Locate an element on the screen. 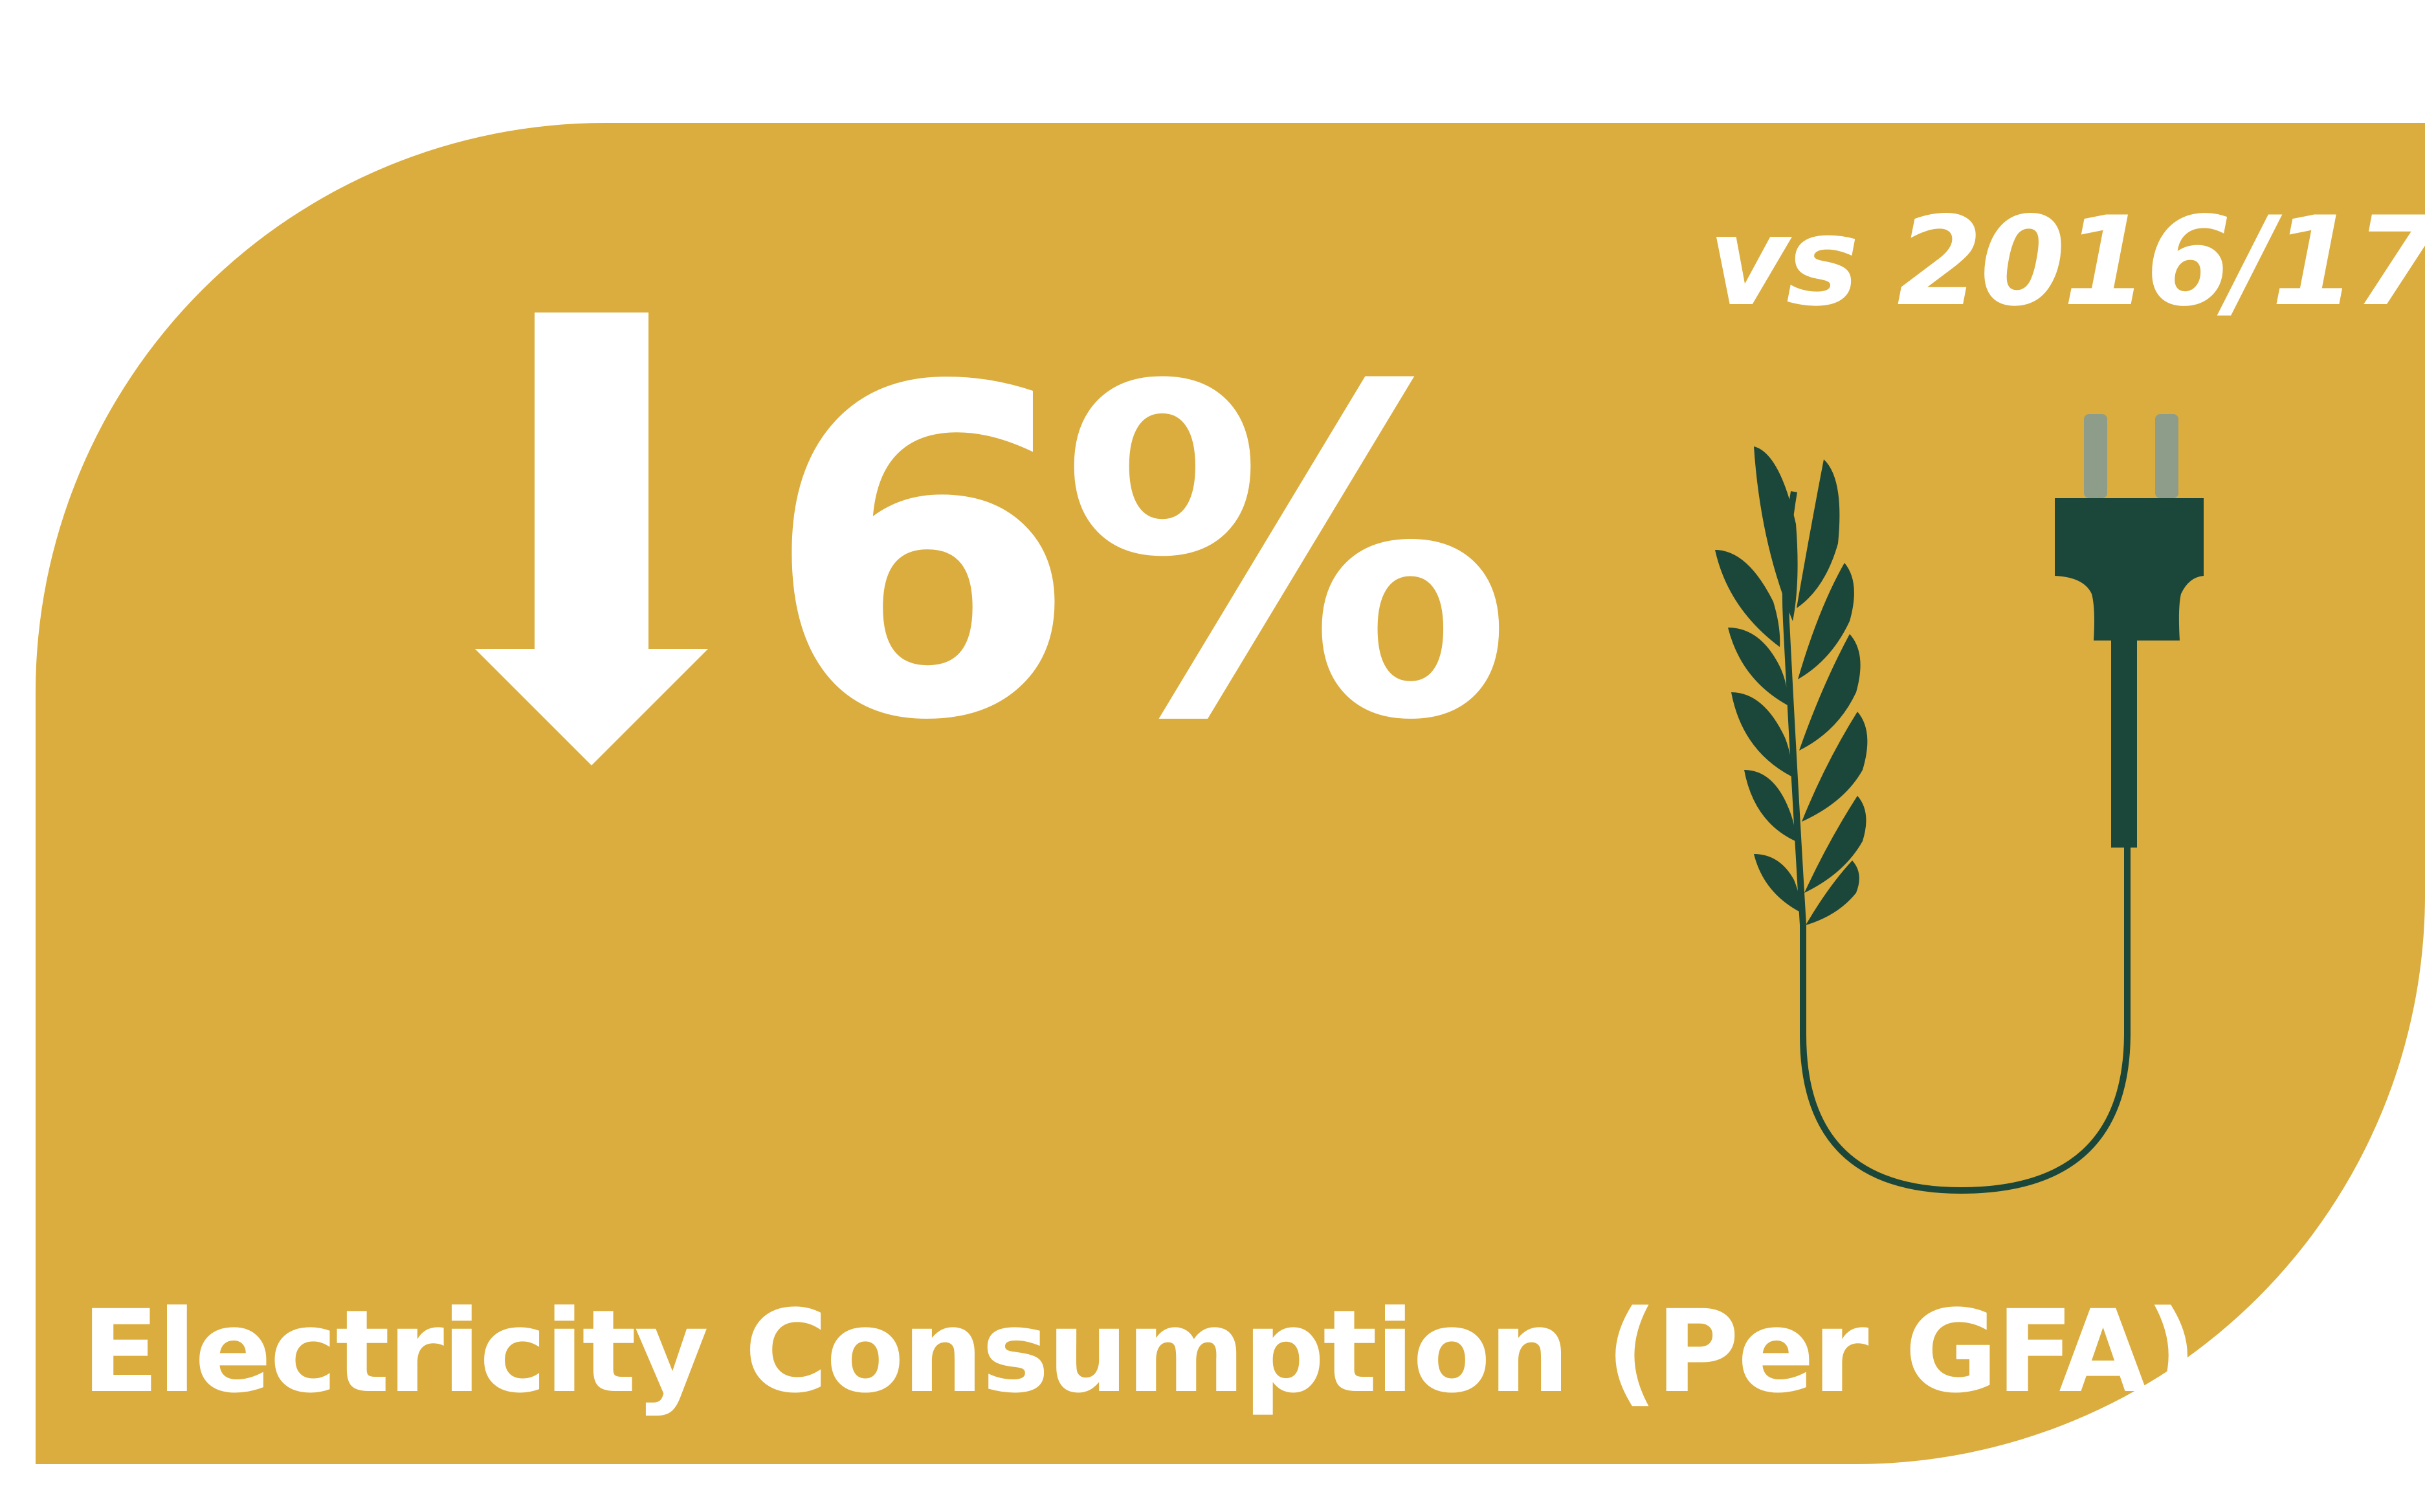 The height and width of the screenshot is (1512, 2425). metric-value: 6% is located at coordinates (1138, 556).